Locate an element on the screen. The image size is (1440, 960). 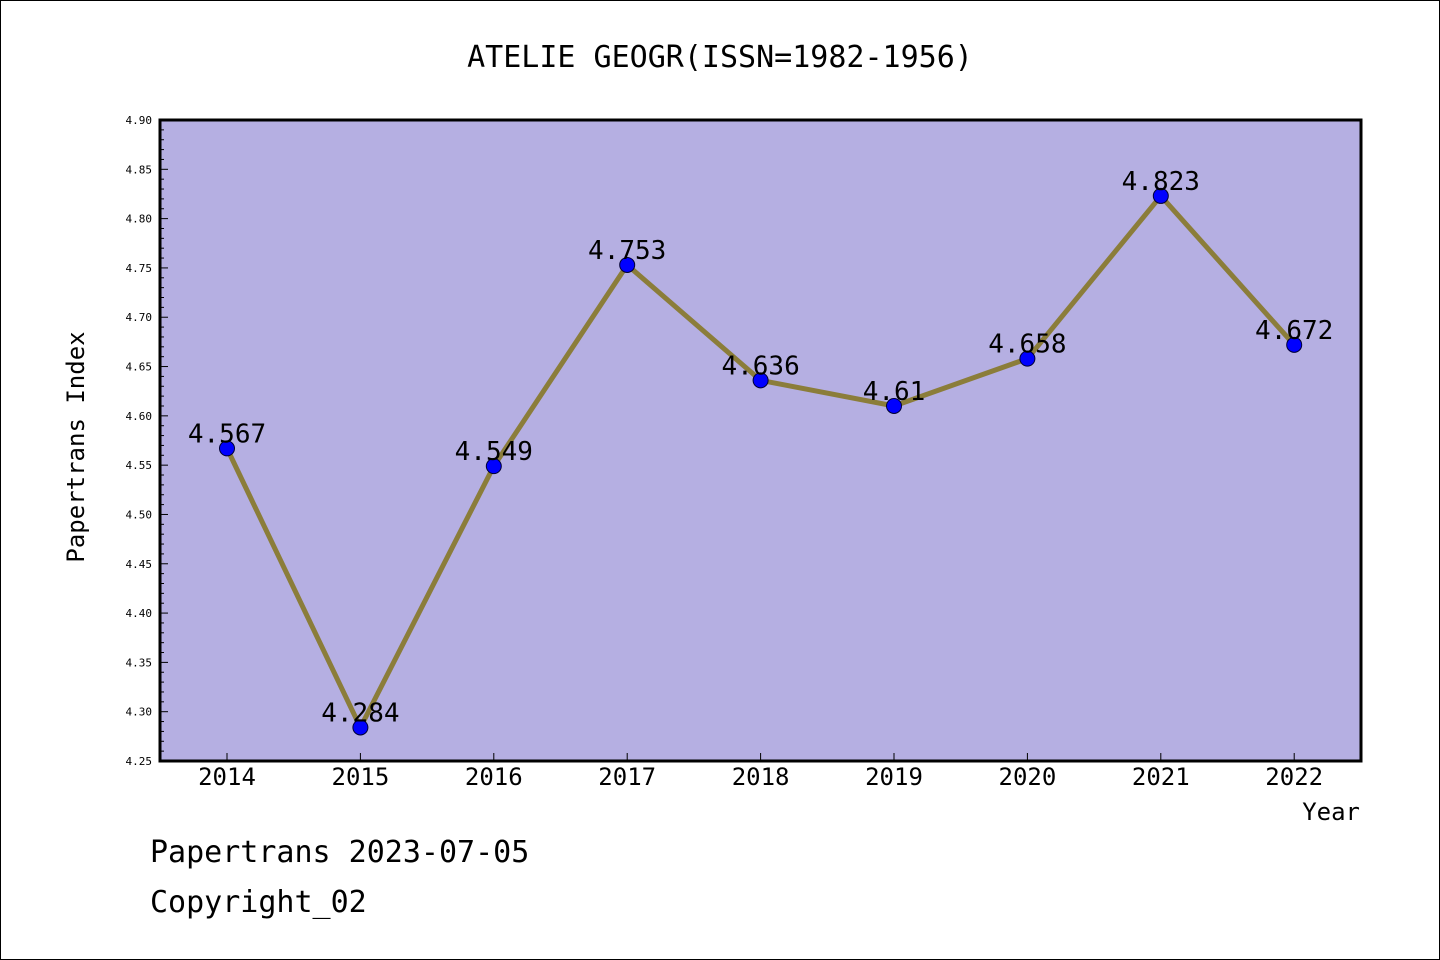
data-label-2015: 4.284 is located at coordinates (360, 713).